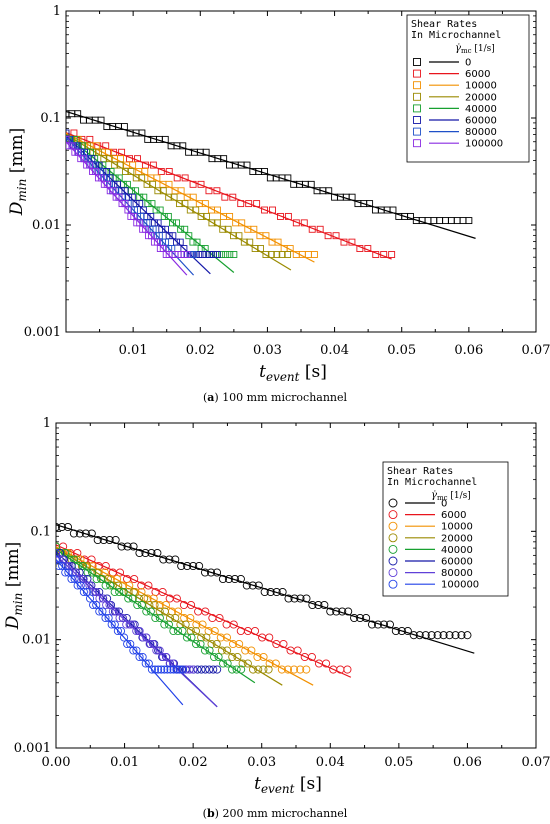 This screenshot has width=550, height=824. I want to click on x-tick-label: 0.07, so click(536, 350).